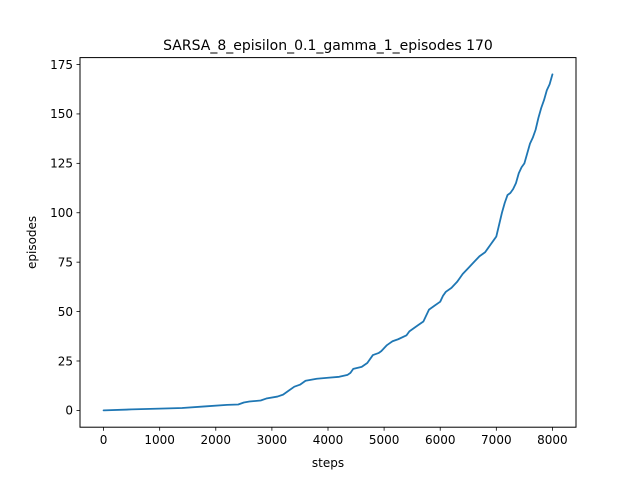 The image size is (640, 480). I want to click on x-tick-label: 7000, so click(496, 440).